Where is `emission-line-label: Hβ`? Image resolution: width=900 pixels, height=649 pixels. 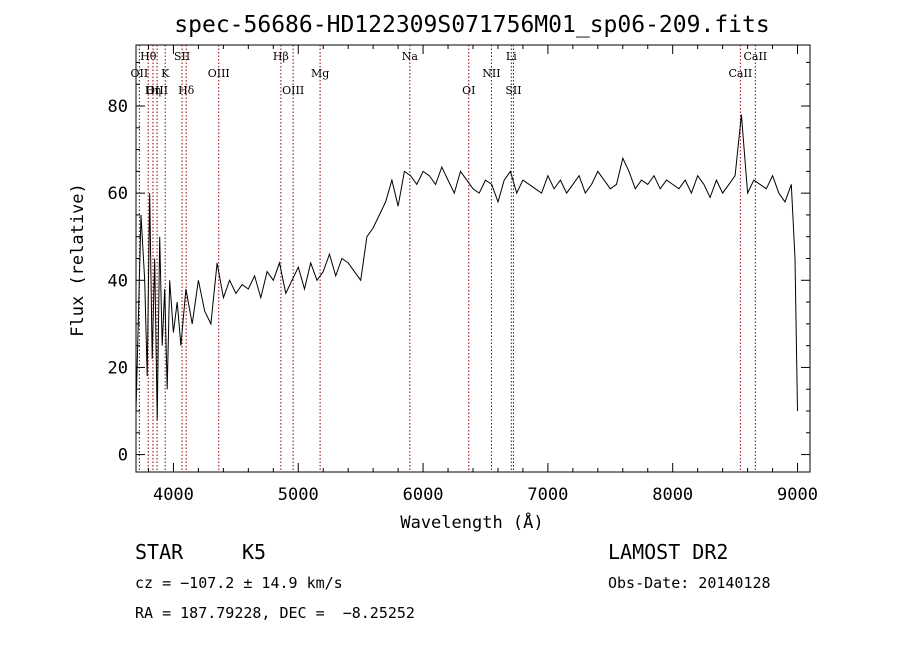
emission-line-label: Hβ is located at coordinates (281, 56).